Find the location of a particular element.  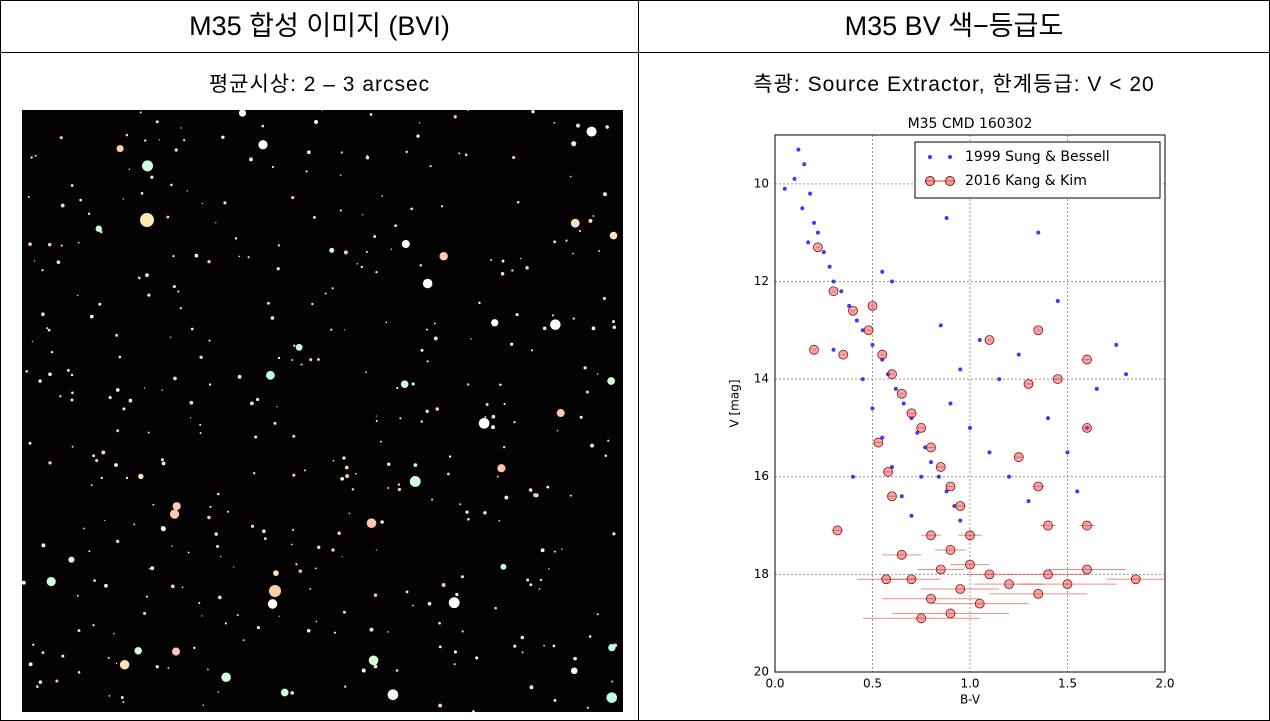

header-cell: M35 합성 이미지 (BVI) is located at coordinates (319, 26).